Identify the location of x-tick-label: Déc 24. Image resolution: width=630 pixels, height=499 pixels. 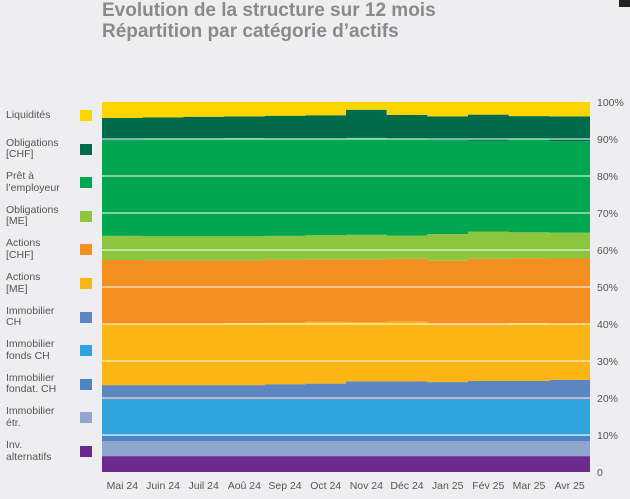
(406, 486).